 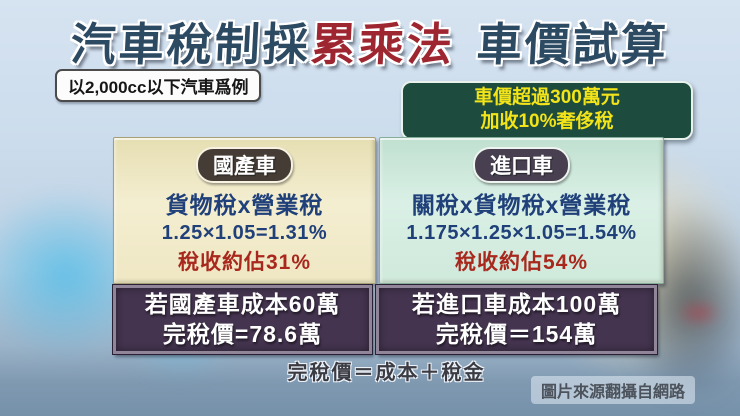 What do you see at coordinates (521, 262) in the screenshot?
I see `import-tax-share: 稅收約佔54%` at bounding box center [521, 262].